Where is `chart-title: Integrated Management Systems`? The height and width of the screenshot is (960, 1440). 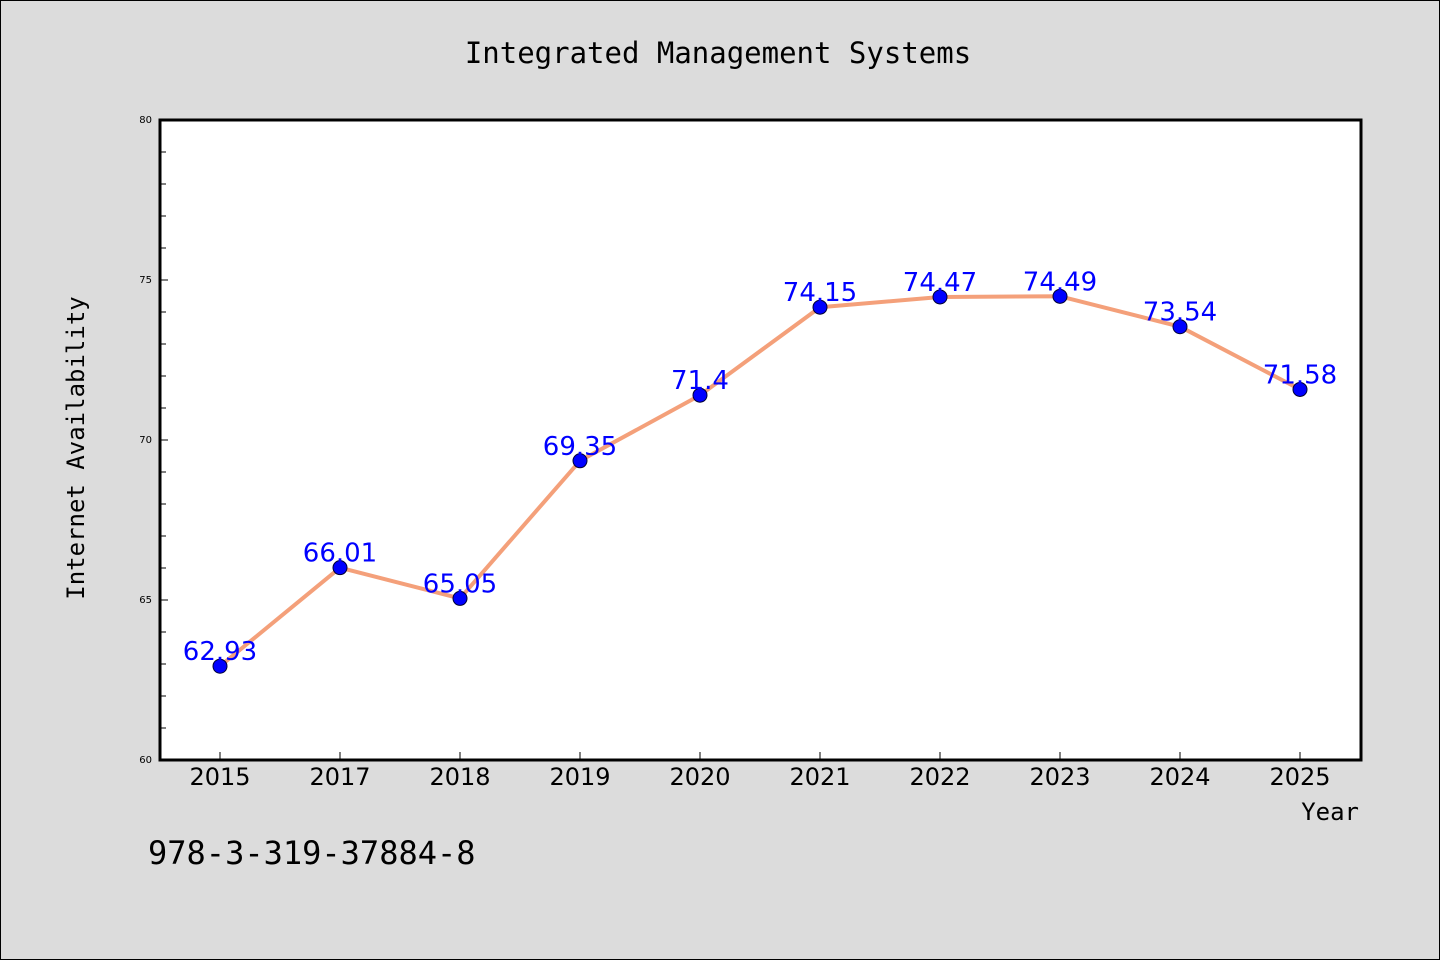
chart-title: Integrated Management Systems is located at coordinates (718, 53).